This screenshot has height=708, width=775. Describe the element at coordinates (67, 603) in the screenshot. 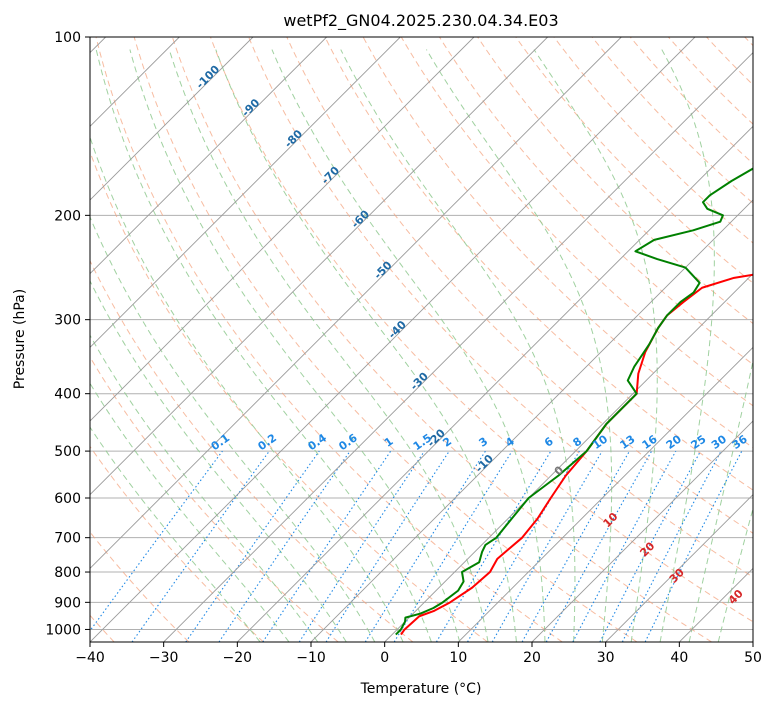

I see `y-tick-label: 900` at that location.